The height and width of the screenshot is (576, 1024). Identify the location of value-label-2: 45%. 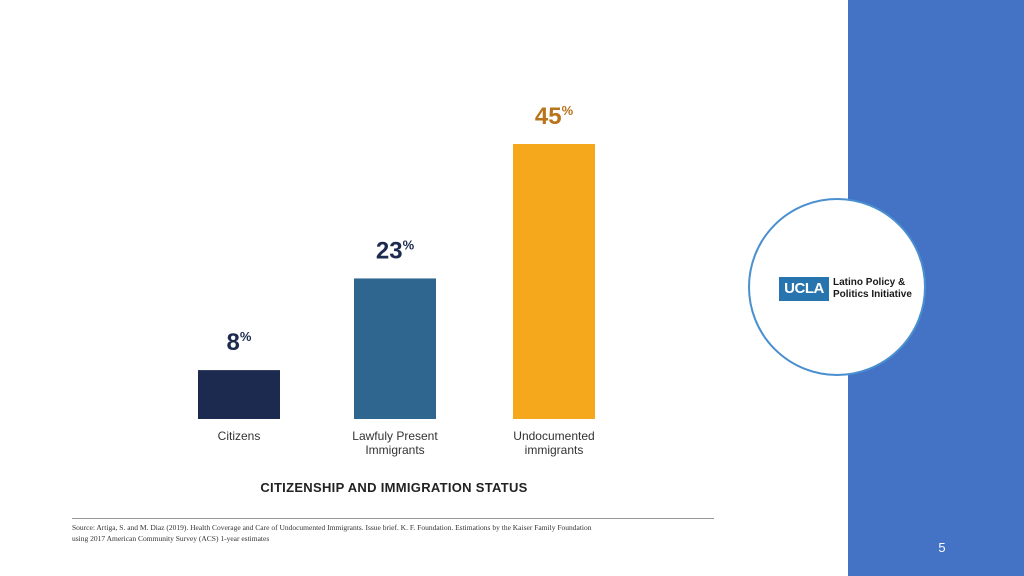
(554, 116).